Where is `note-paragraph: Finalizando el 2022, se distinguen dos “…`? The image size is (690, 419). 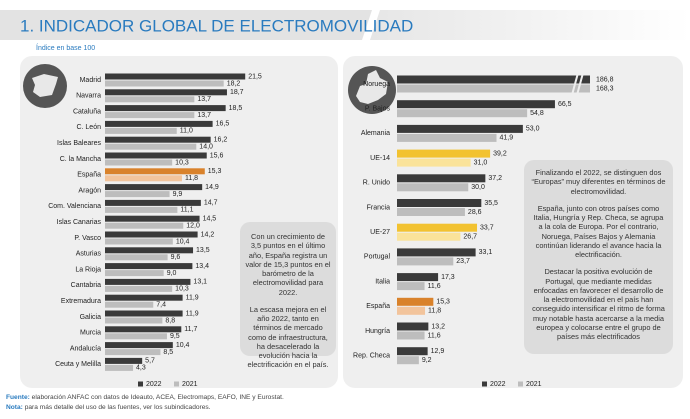 note-paragraph: Finalizando el 2022, se distinguen dos “… is located at coordinates (598, 182).